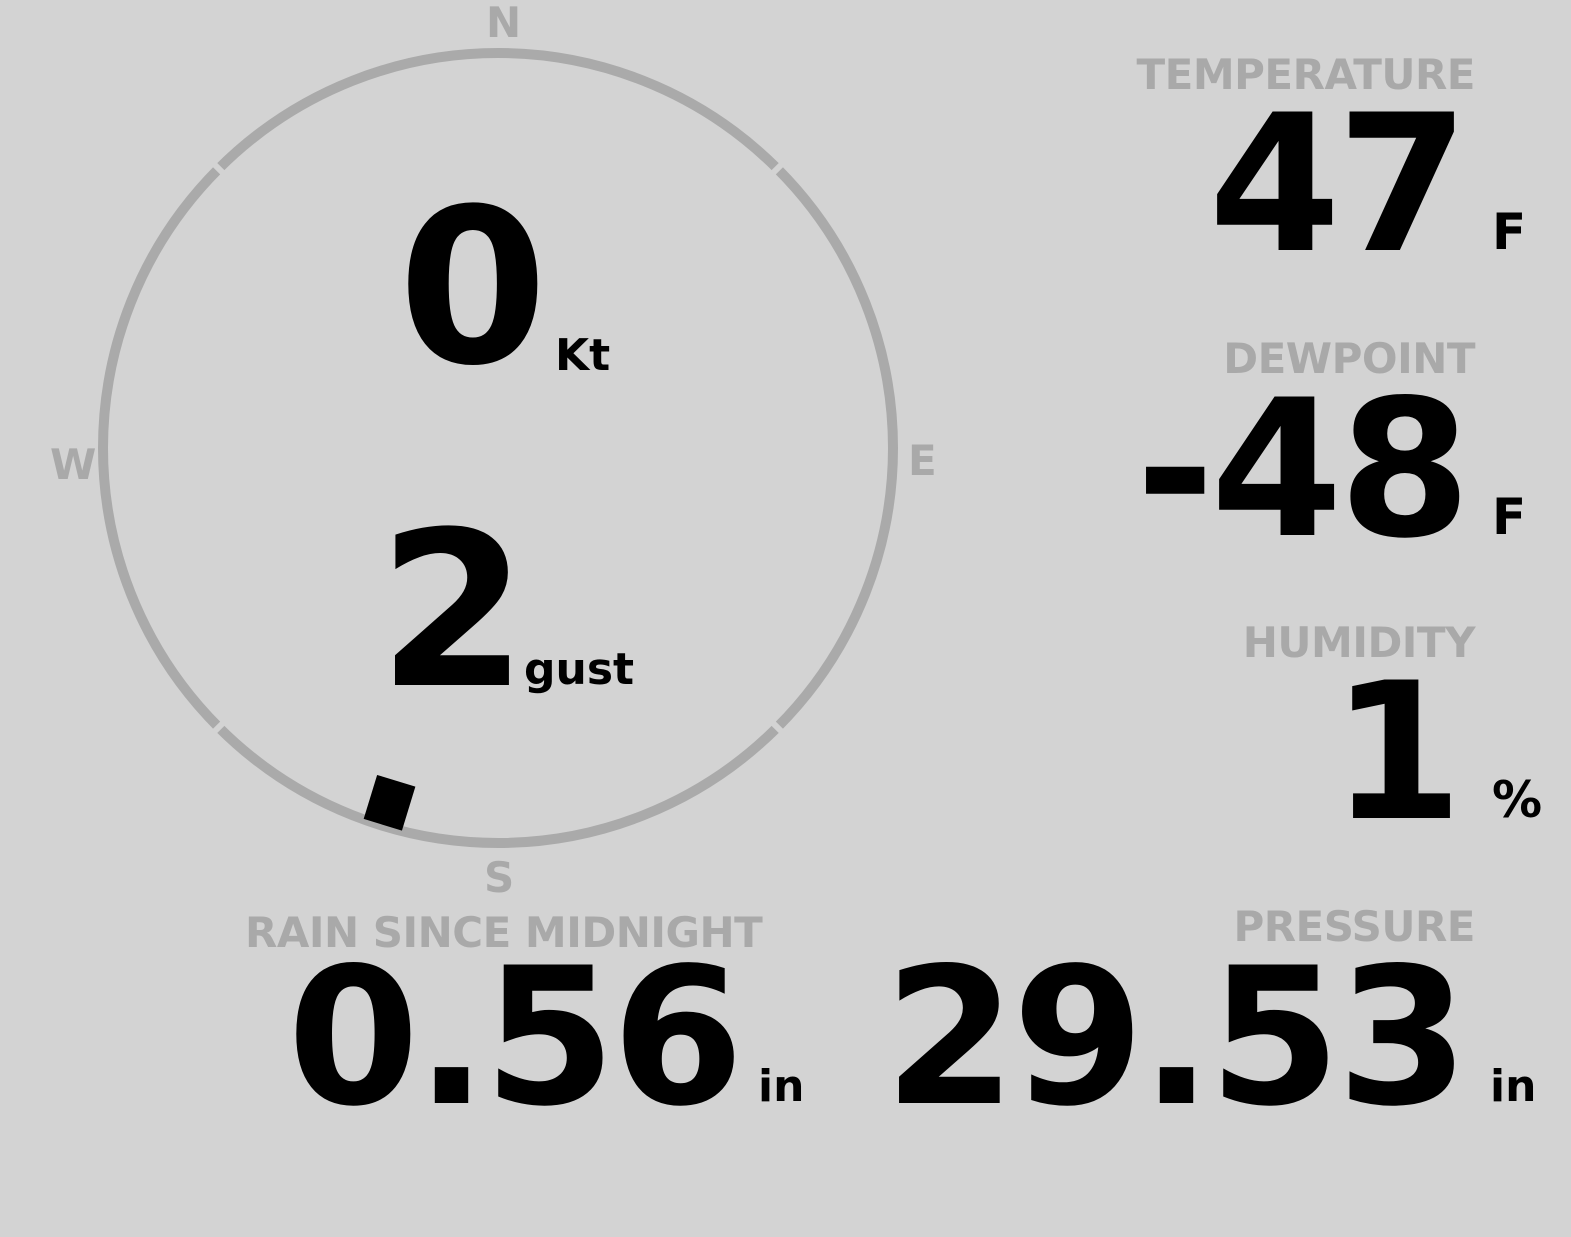 Image resolution: width=1571 pixels, height=1237 pixels. Describe the element at coordinates (1396, 752) in the screenshot. I see `humidity-value: 1` at that location.